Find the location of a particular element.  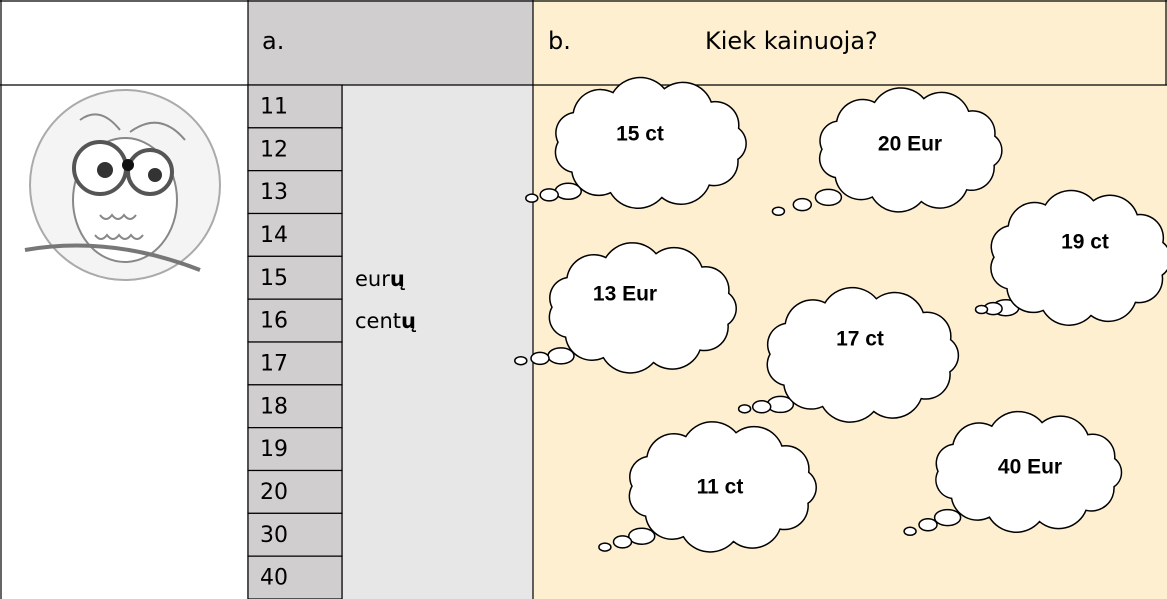

cloud: 19 ct is located at coordinates (1070, 257).